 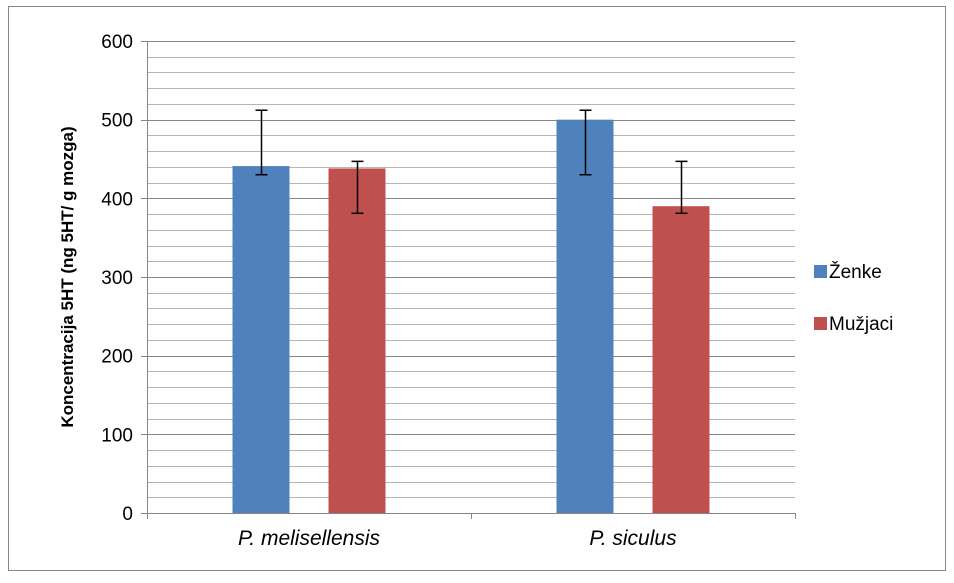 I want to click on x-tick-label: P. melisellensis, so click(x=309, y=538).